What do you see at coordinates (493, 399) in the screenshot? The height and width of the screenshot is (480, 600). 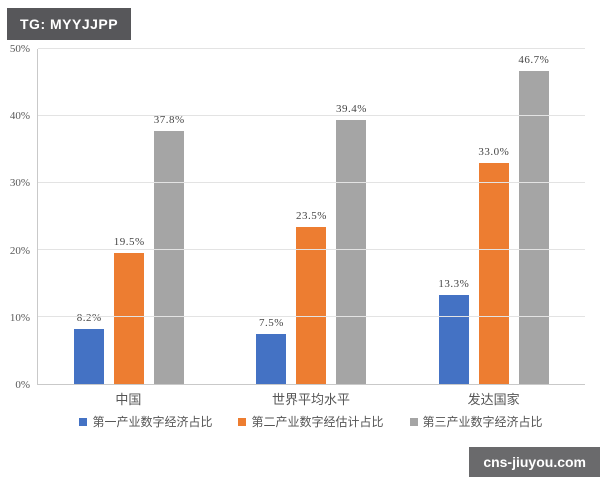 I see `category-label: 发达国家` at bounding box center [493, 399].